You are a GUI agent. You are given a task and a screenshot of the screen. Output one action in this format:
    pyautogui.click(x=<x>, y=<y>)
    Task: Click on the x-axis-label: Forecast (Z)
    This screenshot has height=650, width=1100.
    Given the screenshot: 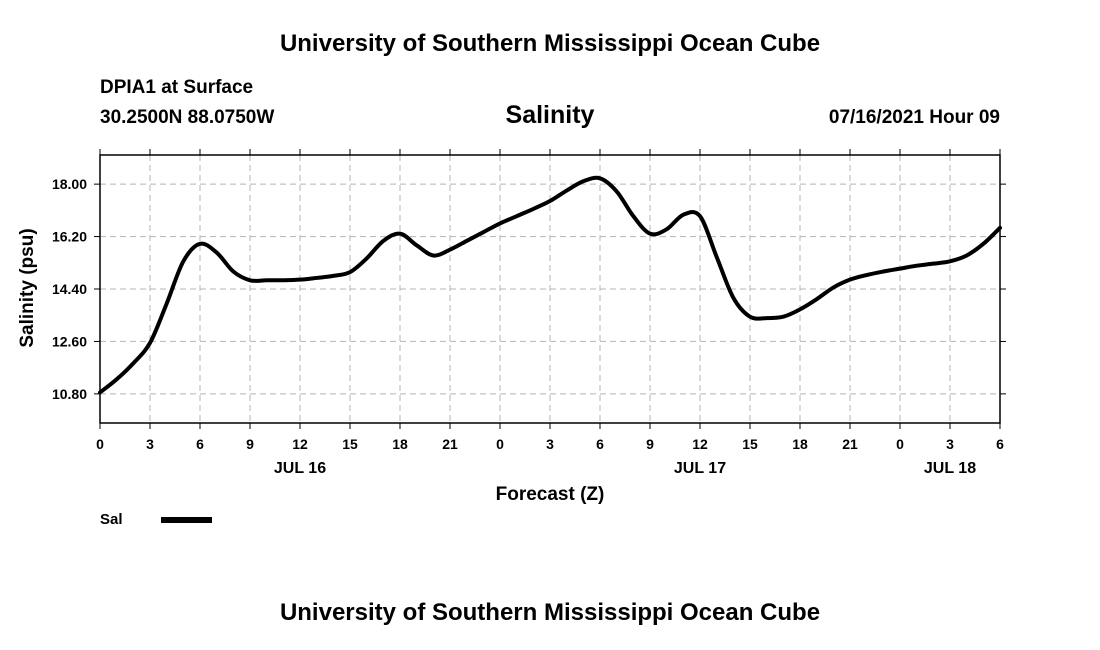 What is the action you would take?
    pyautogui.click(x=550, y=494)
    